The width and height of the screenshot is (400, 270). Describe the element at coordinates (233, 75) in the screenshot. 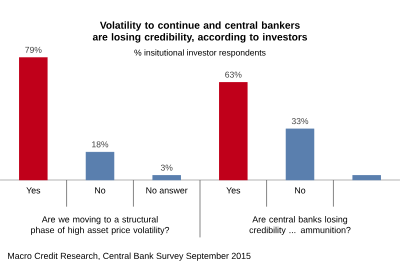

I see `data-label: 63%` at that location.